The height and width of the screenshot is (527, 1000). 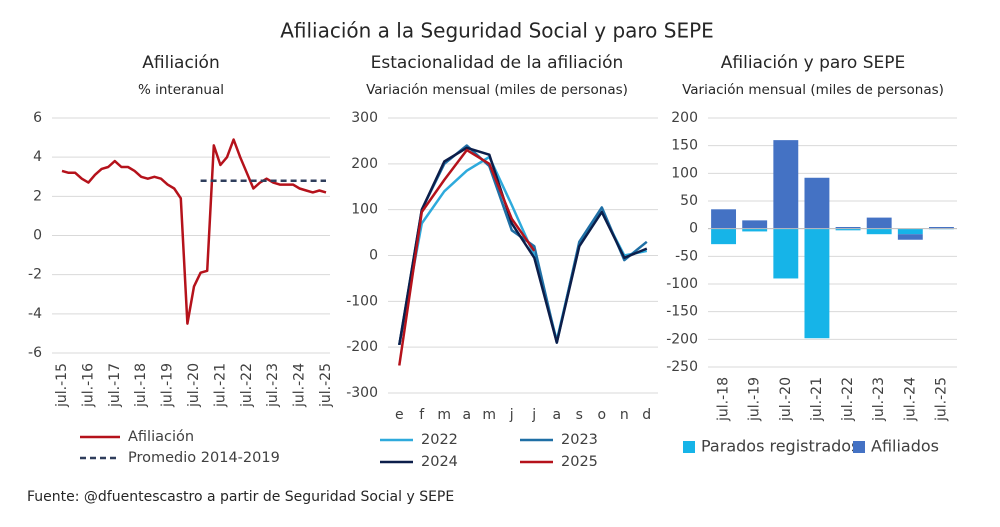 I want to click on x-tick-label: jul.-16, so click(x=88, y=385).